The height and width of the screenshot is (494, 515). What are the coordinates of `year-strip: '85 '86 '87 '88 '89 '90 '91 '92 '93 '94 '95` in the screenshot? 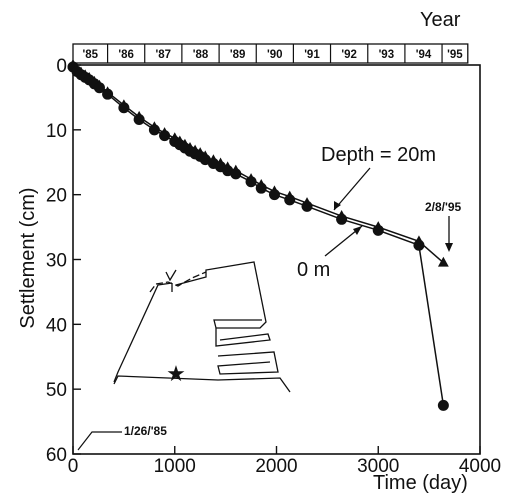 It's located at (270, 53).